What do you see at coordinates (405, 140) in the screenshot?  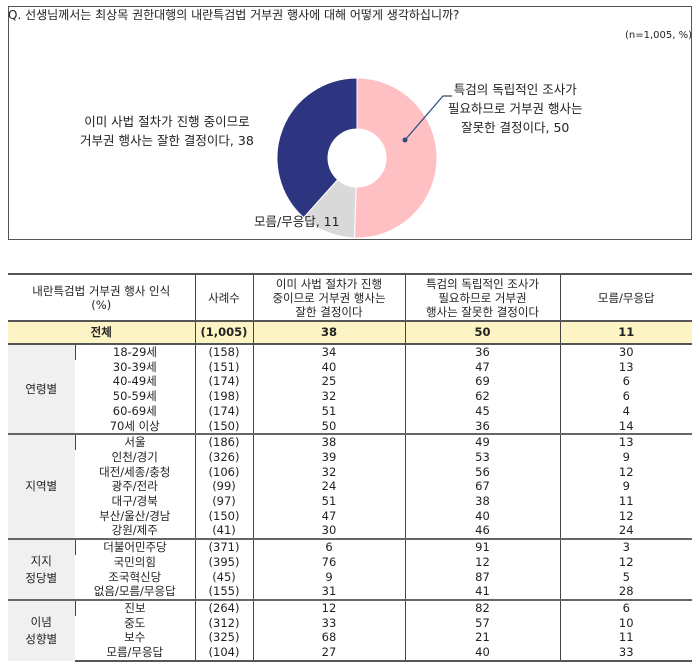 I see `leader-dot` at bounding box center [405, 140].